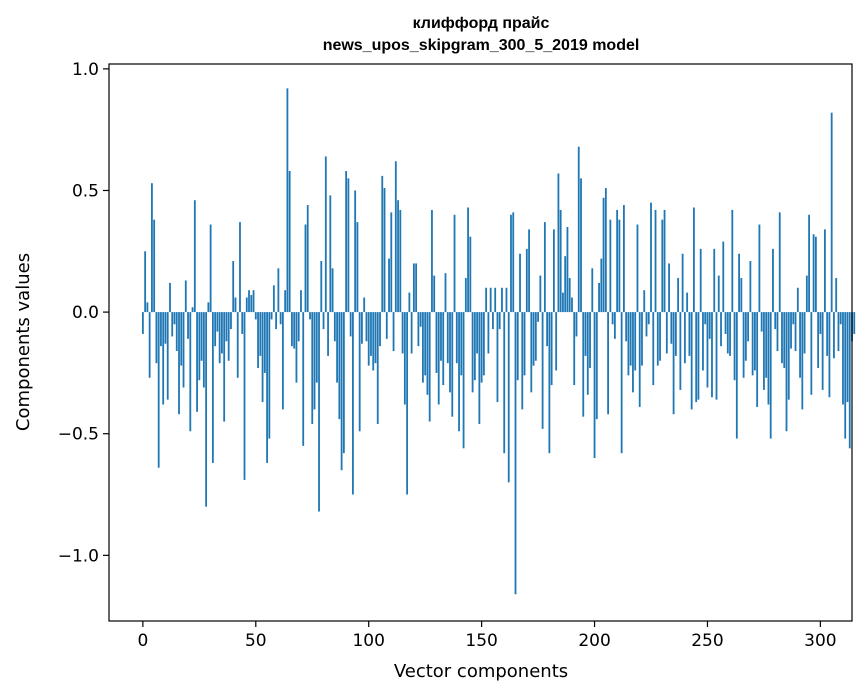 This screenshot has height=696, width=867. Describe the element at coordinates (707, 641) in the screenshot. I see `x-tick-label: 250` at that location.